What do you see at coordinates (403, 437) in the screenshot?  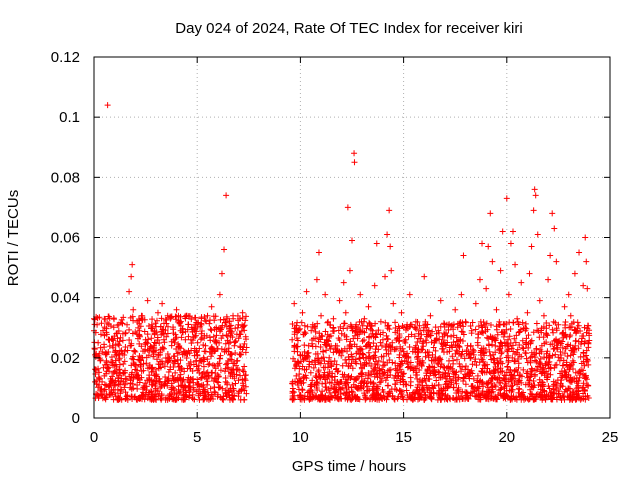 I see `x-tick-label: 15` at bounding box center [403, 437].